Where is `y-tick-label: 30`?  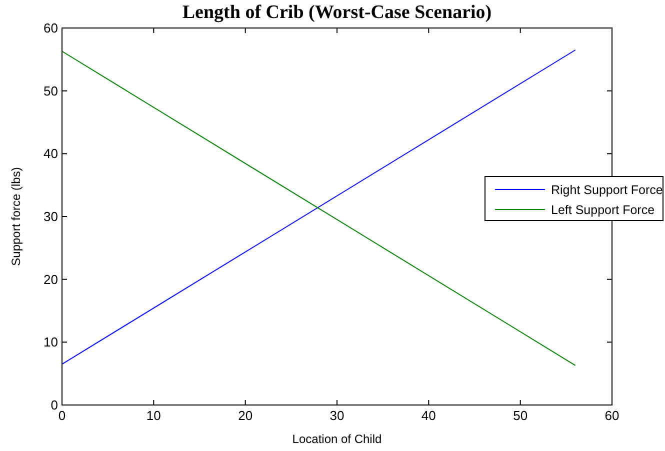
y-tick-label: 30 is located at coordinates (51, 216).